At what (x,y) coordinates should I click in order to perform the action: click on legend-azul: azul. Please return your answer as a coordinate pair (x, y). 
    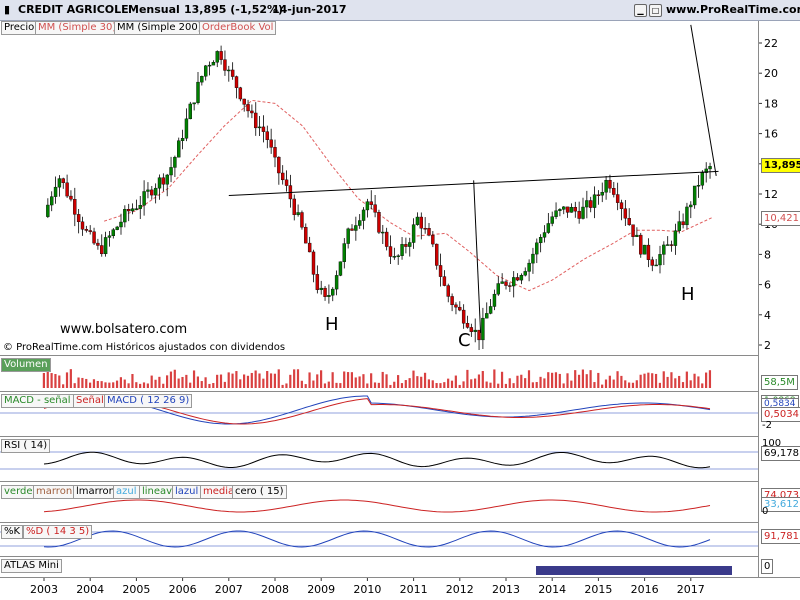
    Looking at the image, I should click on (126, 492).